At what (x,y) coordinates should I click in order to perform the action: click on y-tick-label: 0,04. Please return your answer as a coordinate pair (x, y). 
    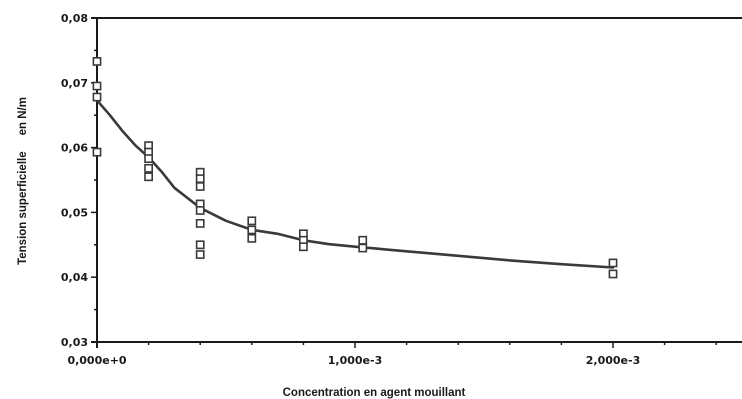
    Looking at the image, I should click on (74, 277).